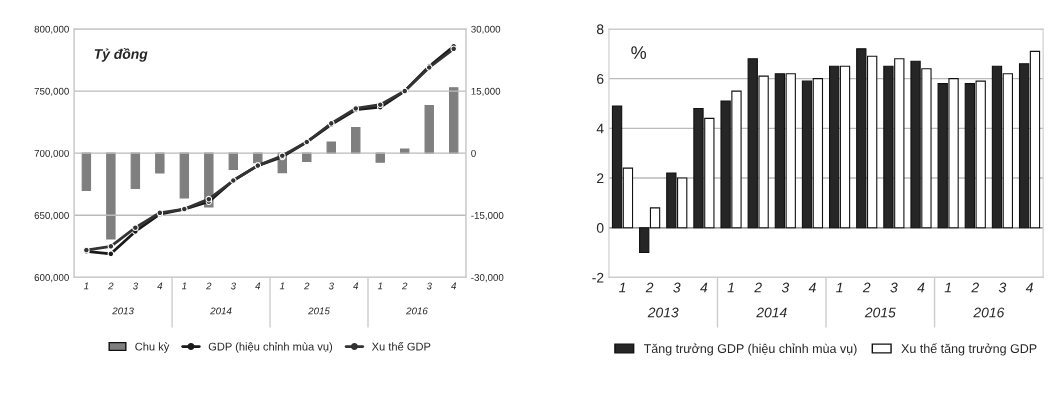 This screenshot has width=1059, height=414. Describe the element at coordinates (51, 91) in the screenshot. I see `y-tick-label: 750,000` at that location.